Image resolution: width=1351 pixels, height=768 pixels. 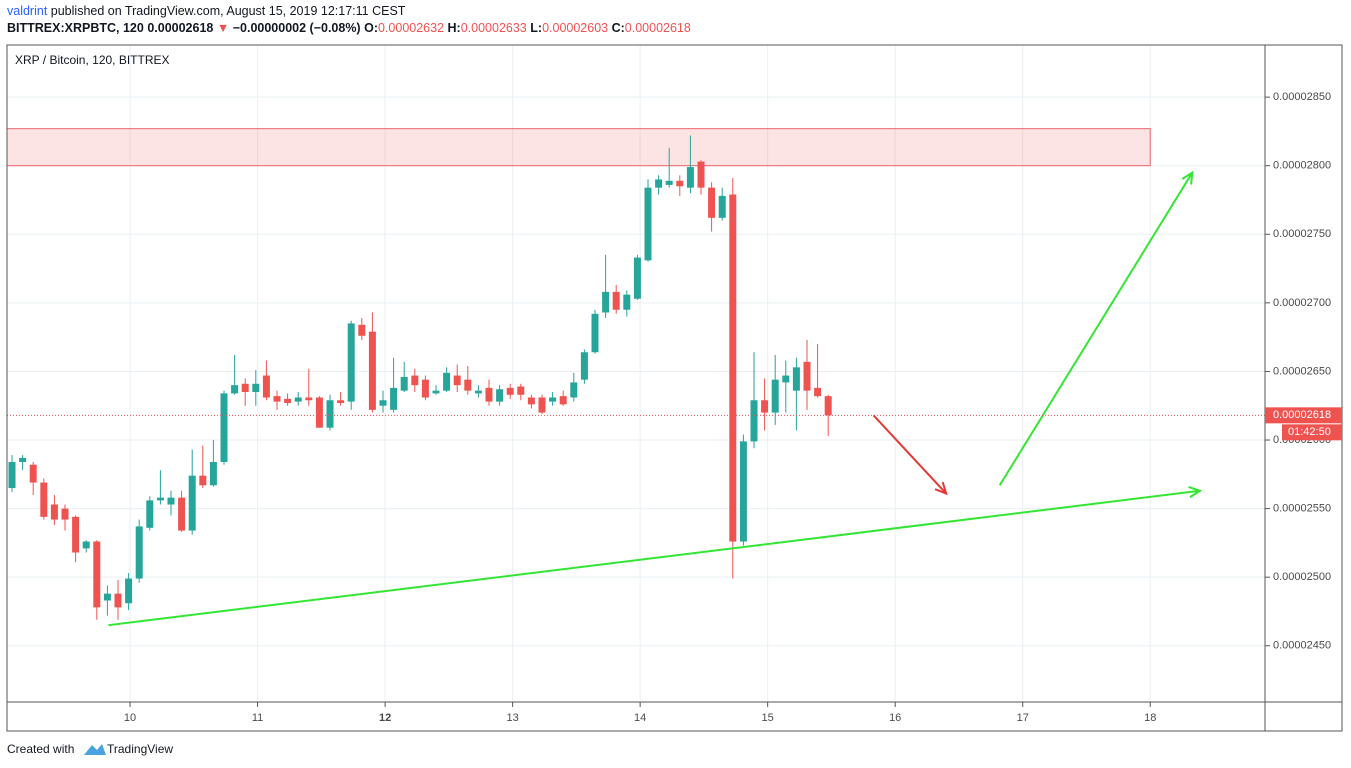 What do you see at coordinates (92, 60) in the screenshot?
I see `chart-title: XRP / Bitcoin, 120, BITTREX` at bounding box center [92, 60].